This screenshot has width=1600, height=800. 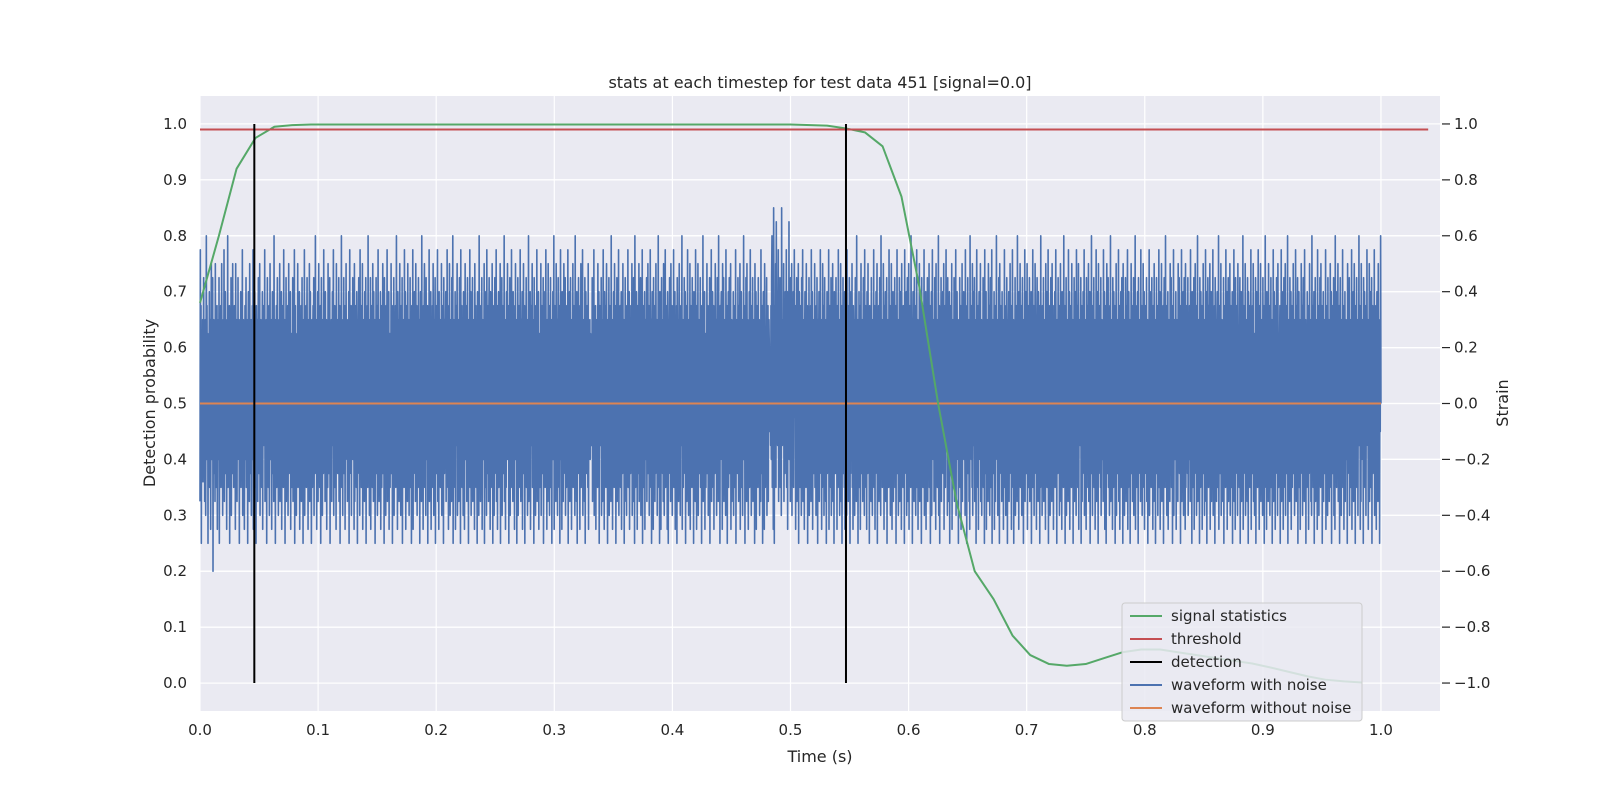 I want to click on y-left-tick-label: 1.0, so click(x=175, y=124).